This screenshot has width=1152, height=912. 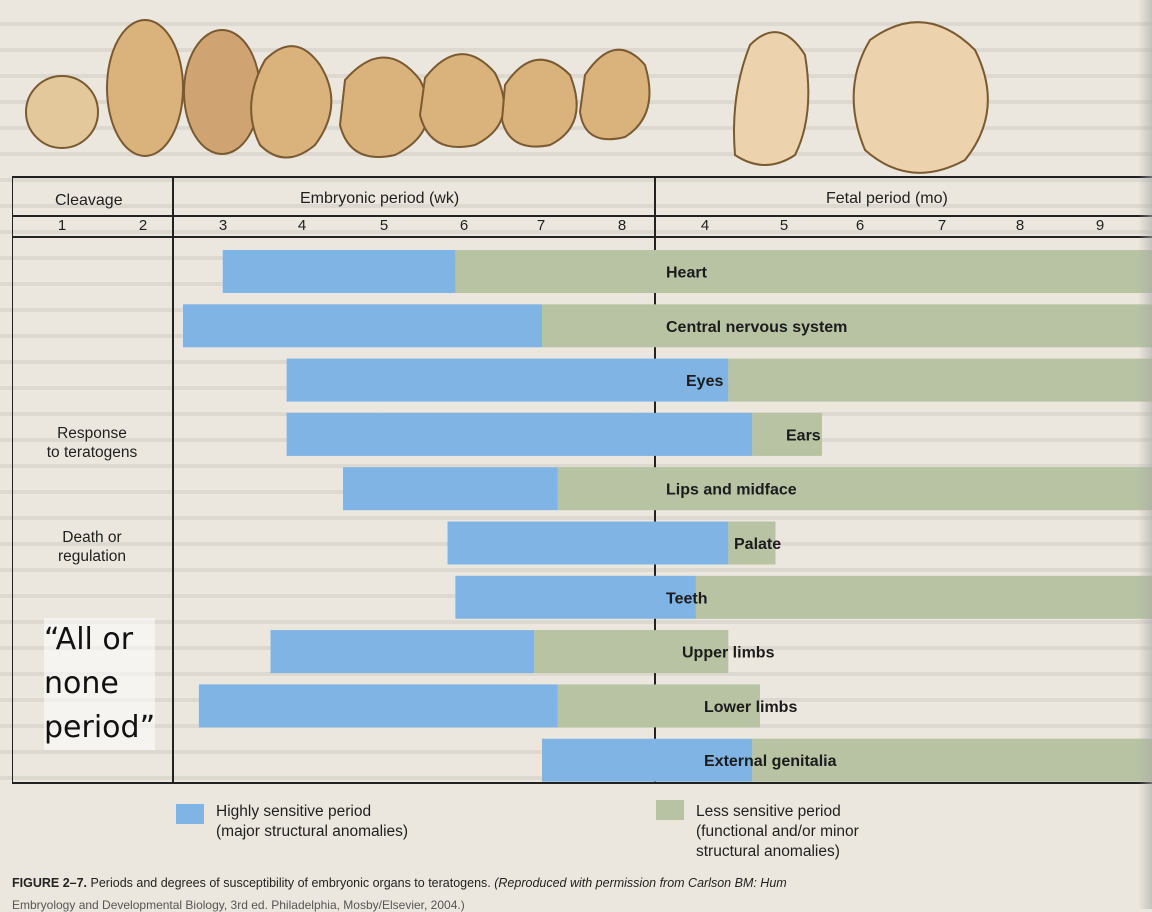 I want to click on fetus-month4-icon, so click(x=771, y=98).